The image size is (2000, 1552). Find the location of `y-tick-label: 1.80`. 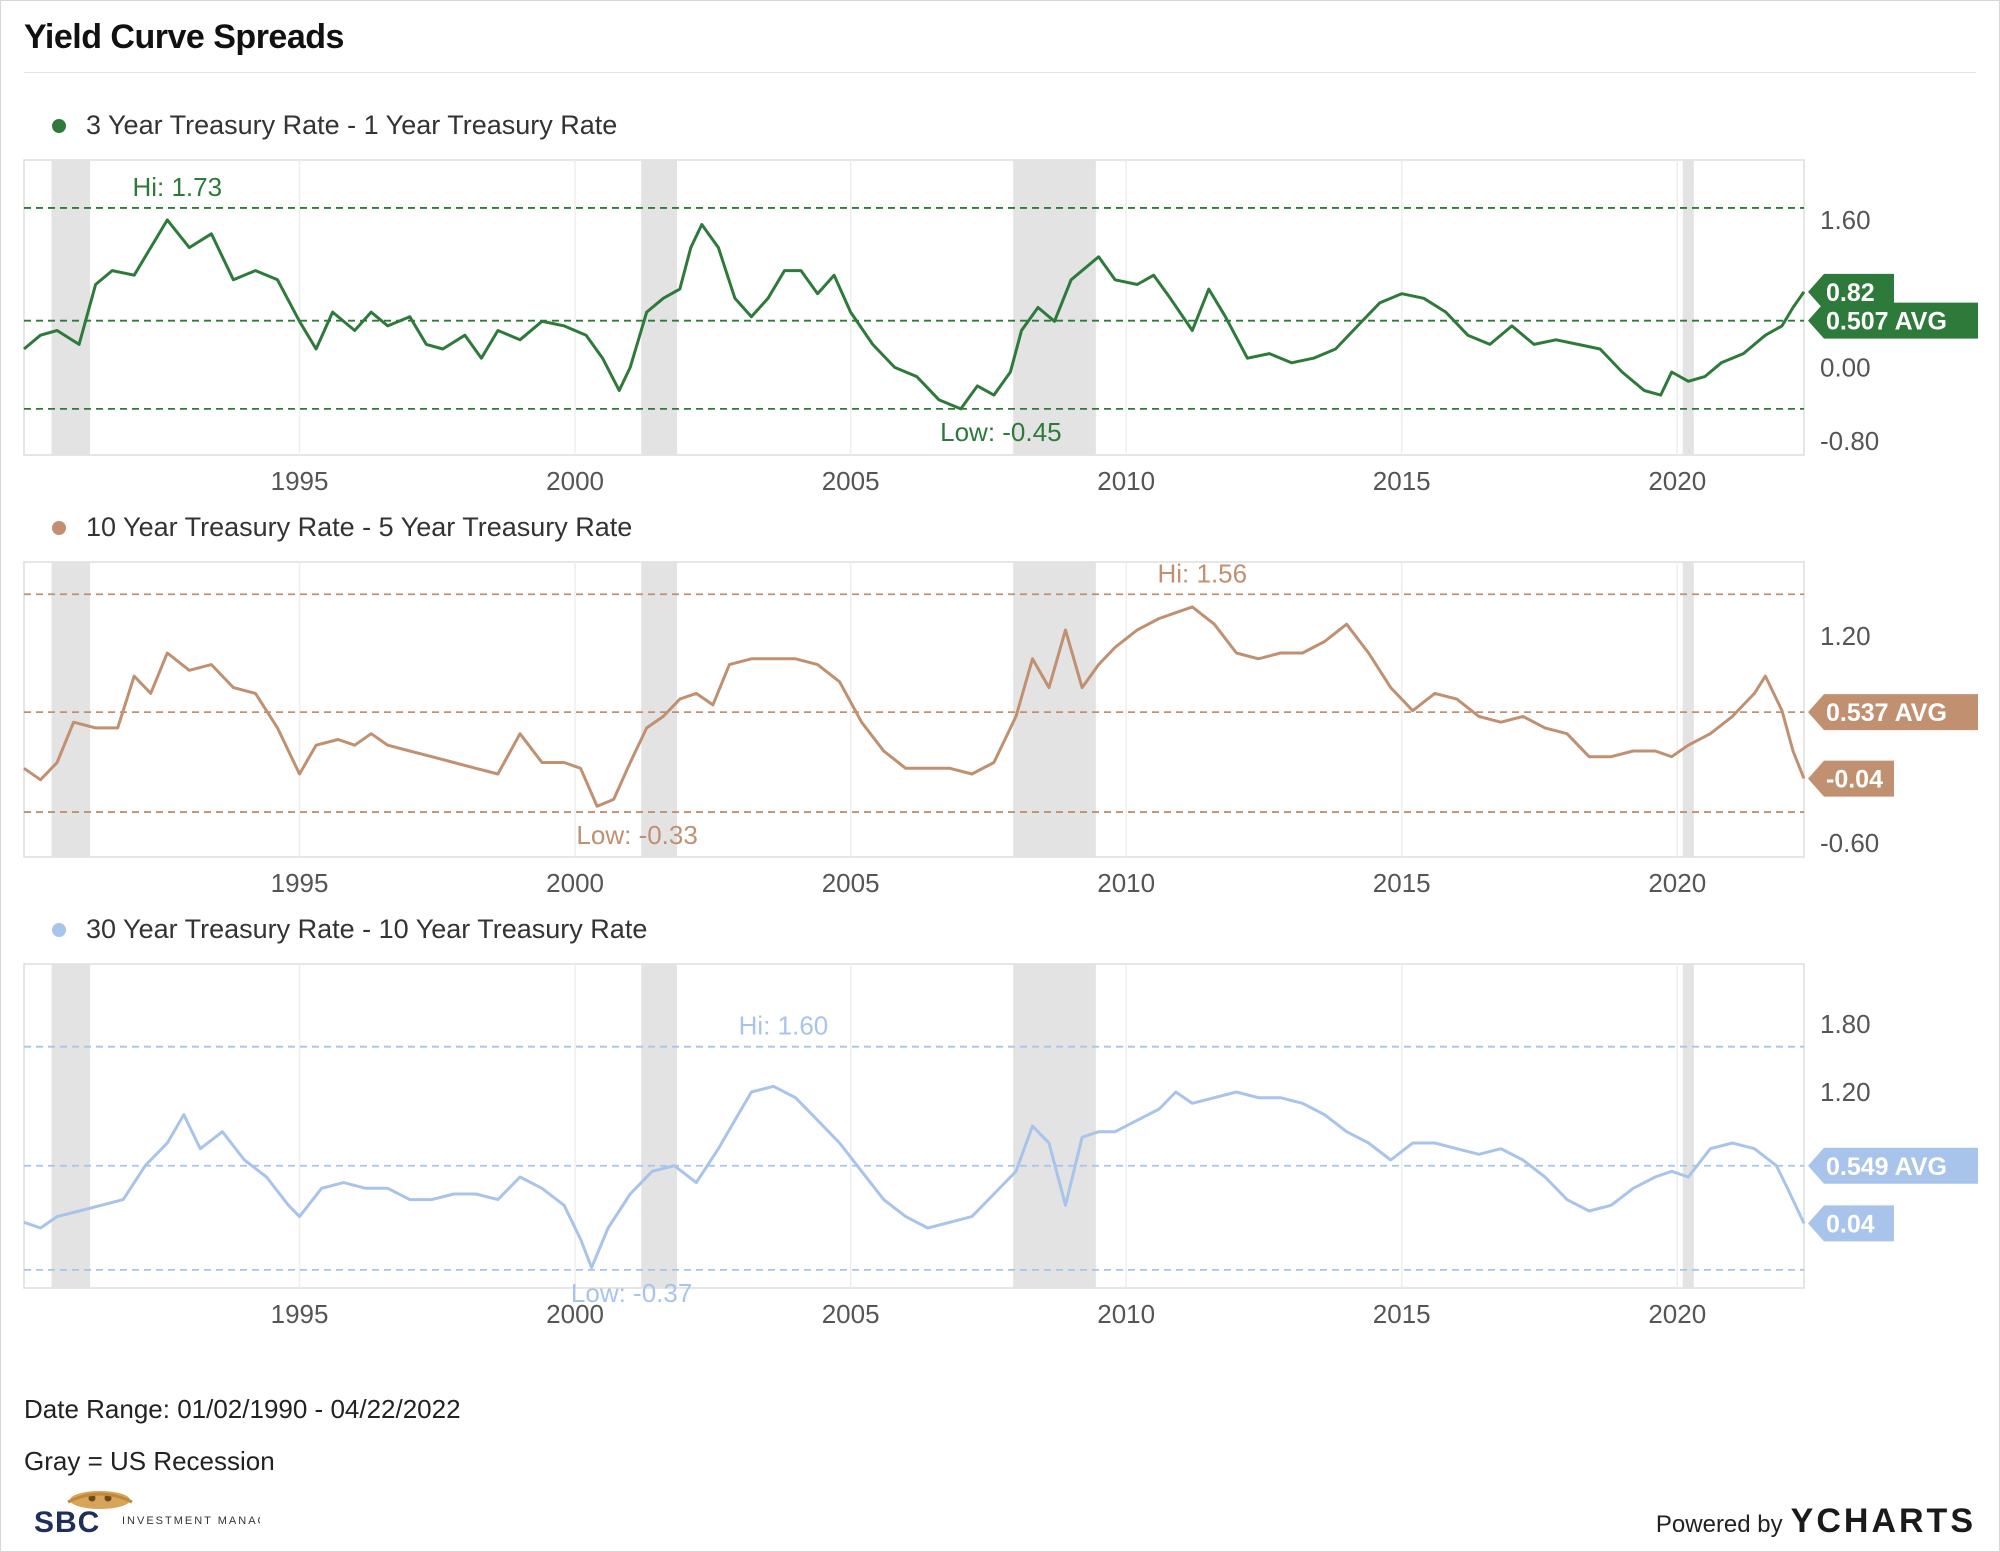

y-tick-label: 1.80 is located at coordinates (1845, 1024).